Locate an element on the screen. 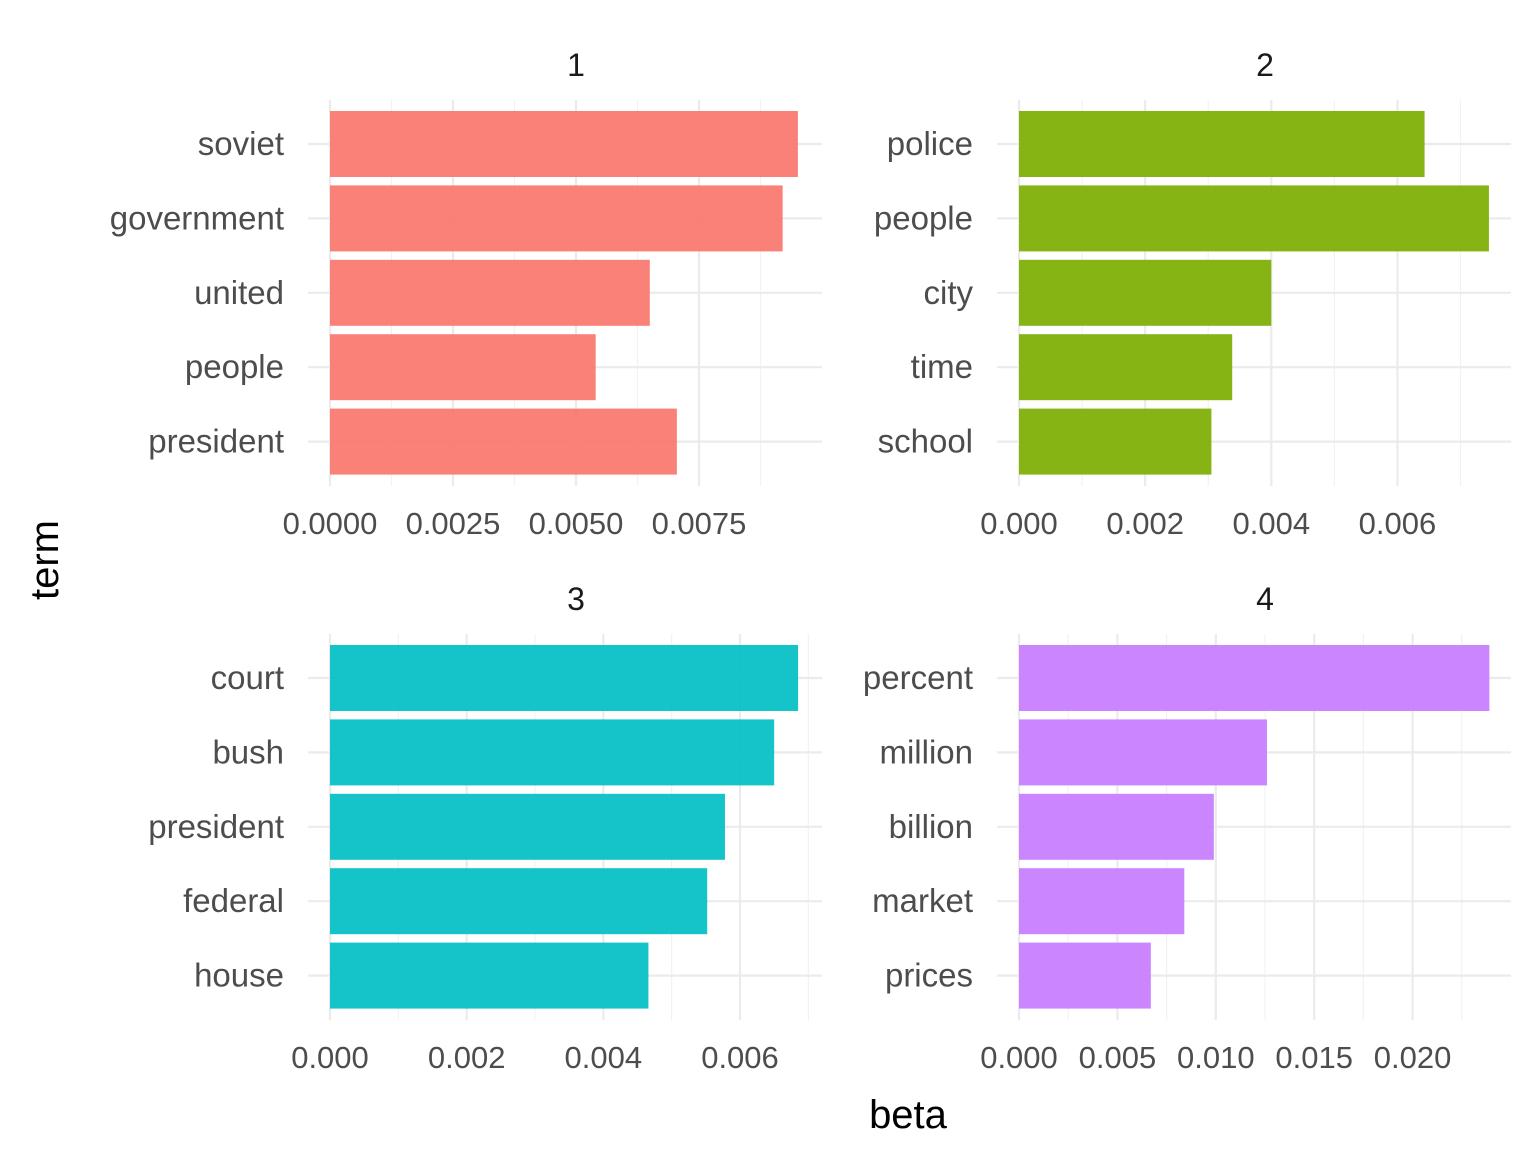 This screenshot has width=1536, height=1152. y-tick-label: city is located at coordinates (949, 292).